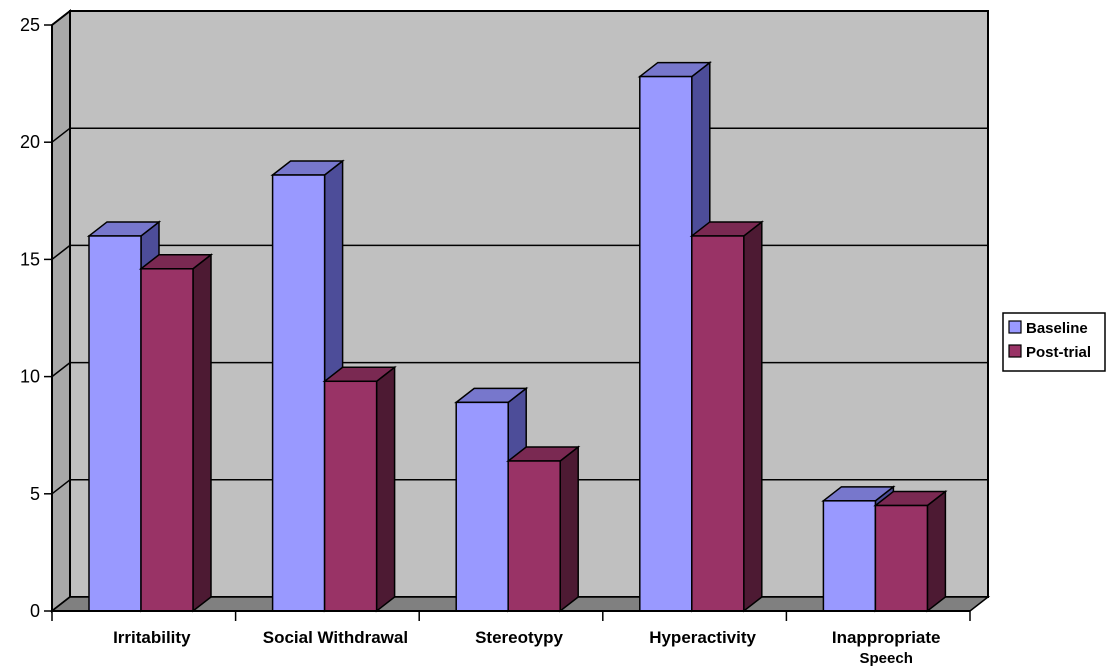  What do you see at coordinates (1015, 351) in the screenshot?
I see `legend-swatch-post-trial` at bounding box center [1015, 351].